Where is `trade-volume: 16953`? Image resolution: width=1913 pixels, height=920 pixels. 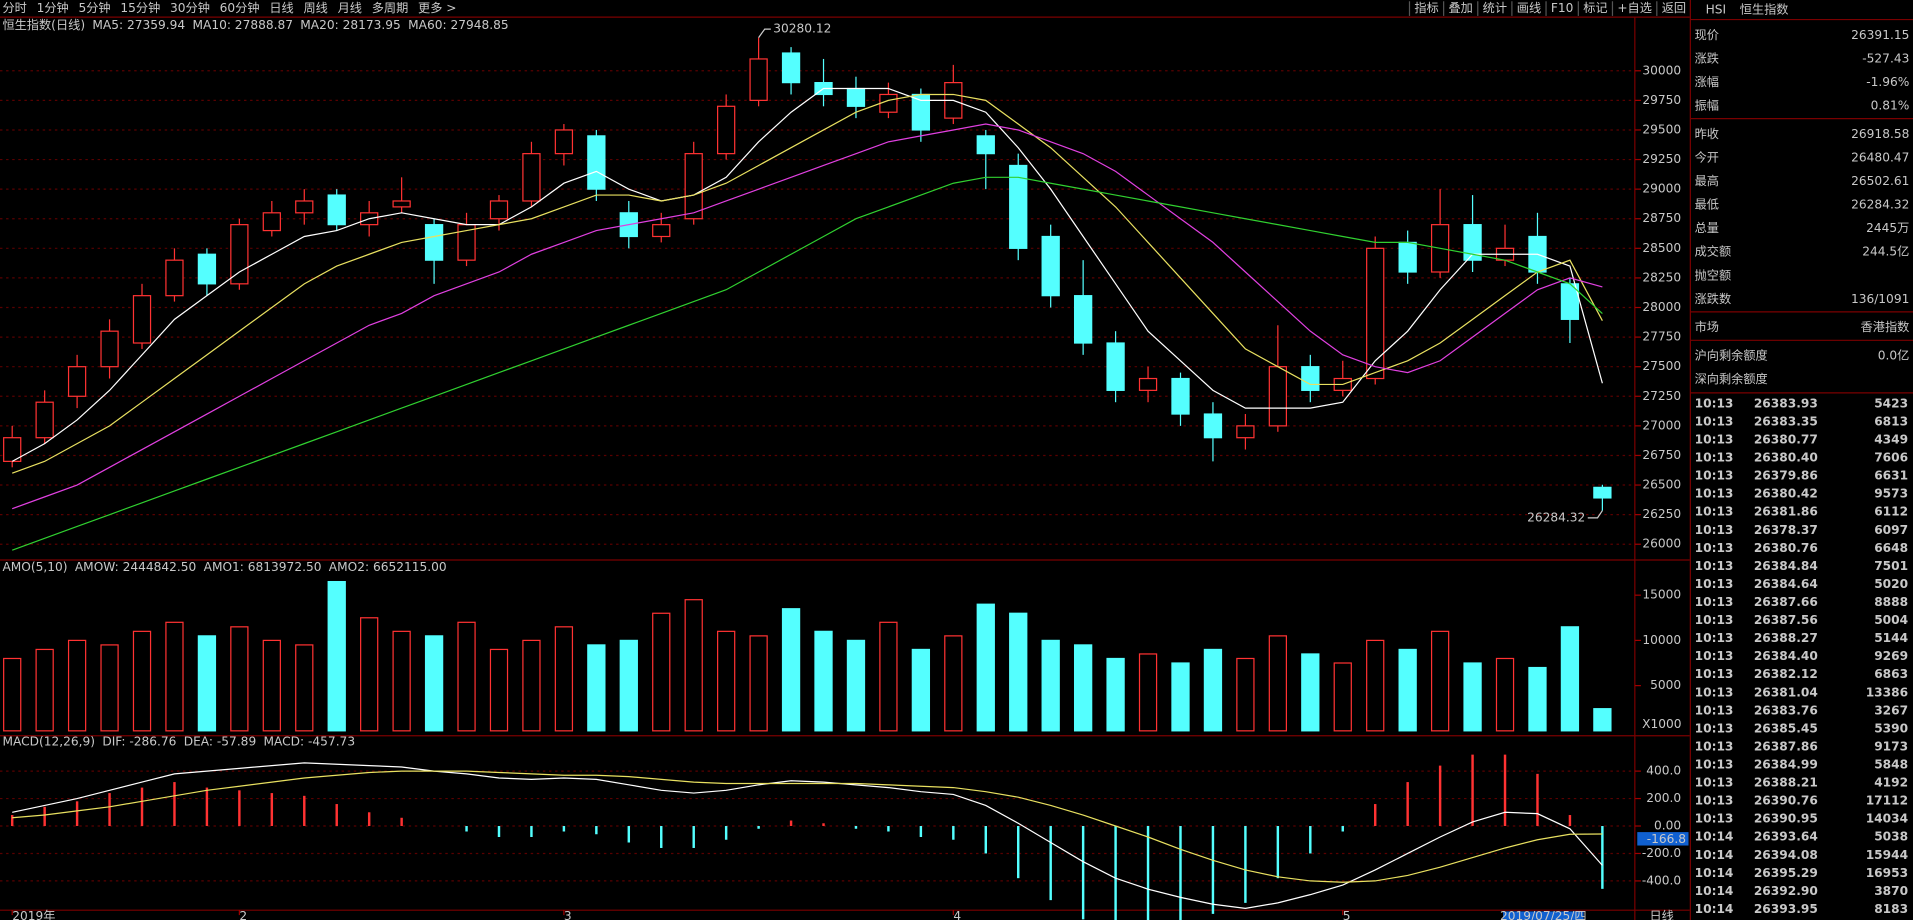 trade-volume: 16953 is located at coordinates (1887, 873).